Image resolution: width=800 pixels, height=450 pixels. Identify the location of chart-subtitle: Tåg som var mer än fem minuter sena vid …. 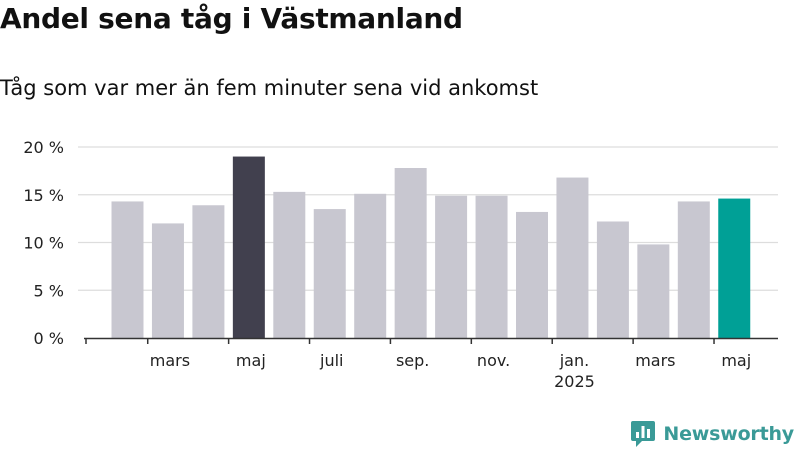
(269, 88).